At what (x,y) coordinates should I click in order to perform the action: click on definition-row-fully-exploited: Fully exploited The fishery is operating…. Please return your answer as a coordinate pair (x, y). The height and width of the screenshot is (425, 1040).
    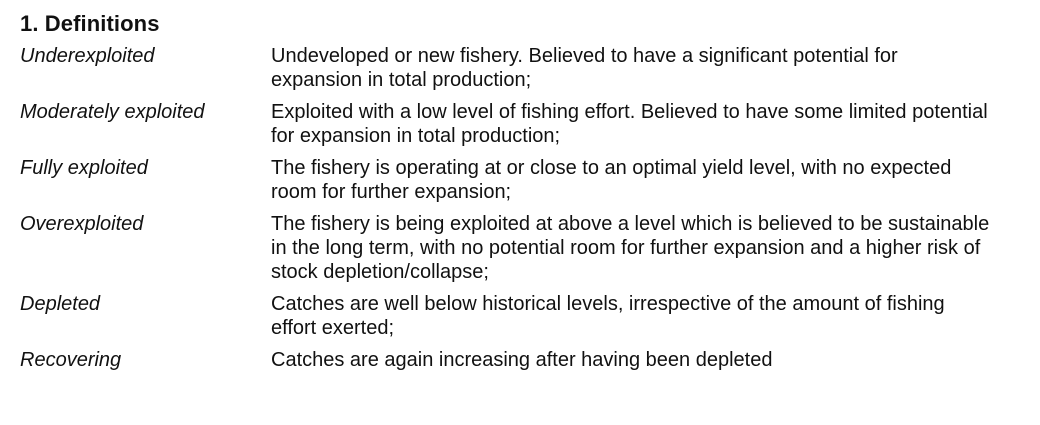
    Looking at the image, I should click on (520, 180).